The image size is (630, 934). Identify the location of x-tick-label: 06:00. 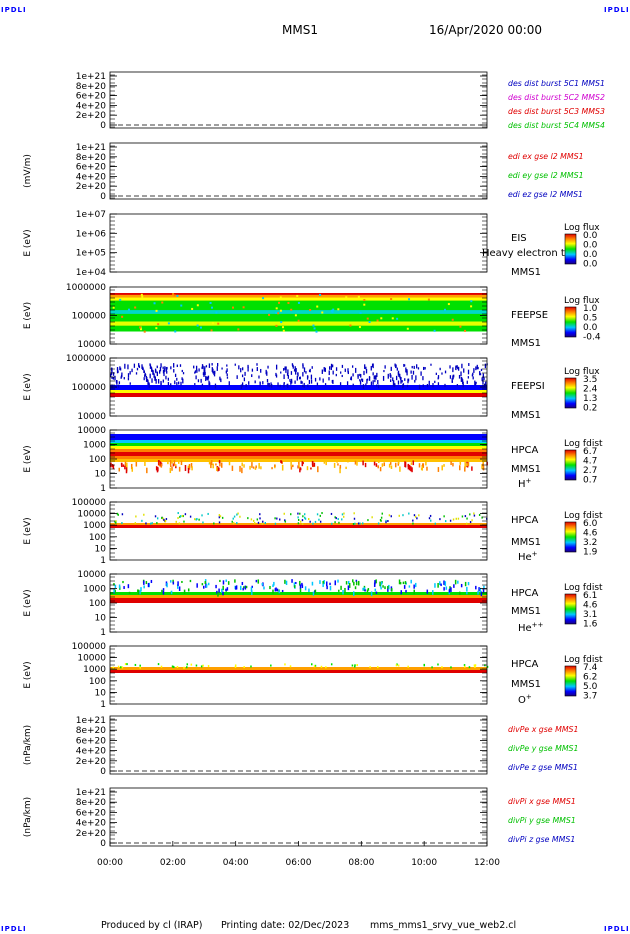
(299, 863).